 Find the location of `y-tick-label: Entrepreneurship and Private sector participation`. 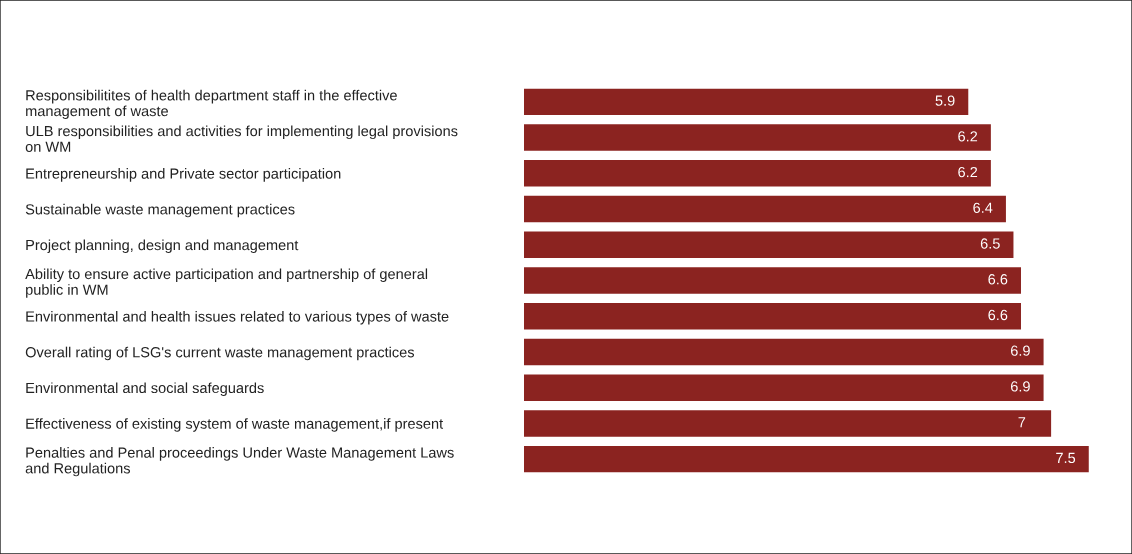

y-tick-label: Entrepreneurship and Private sector participation is located at coordinates (183, 175).